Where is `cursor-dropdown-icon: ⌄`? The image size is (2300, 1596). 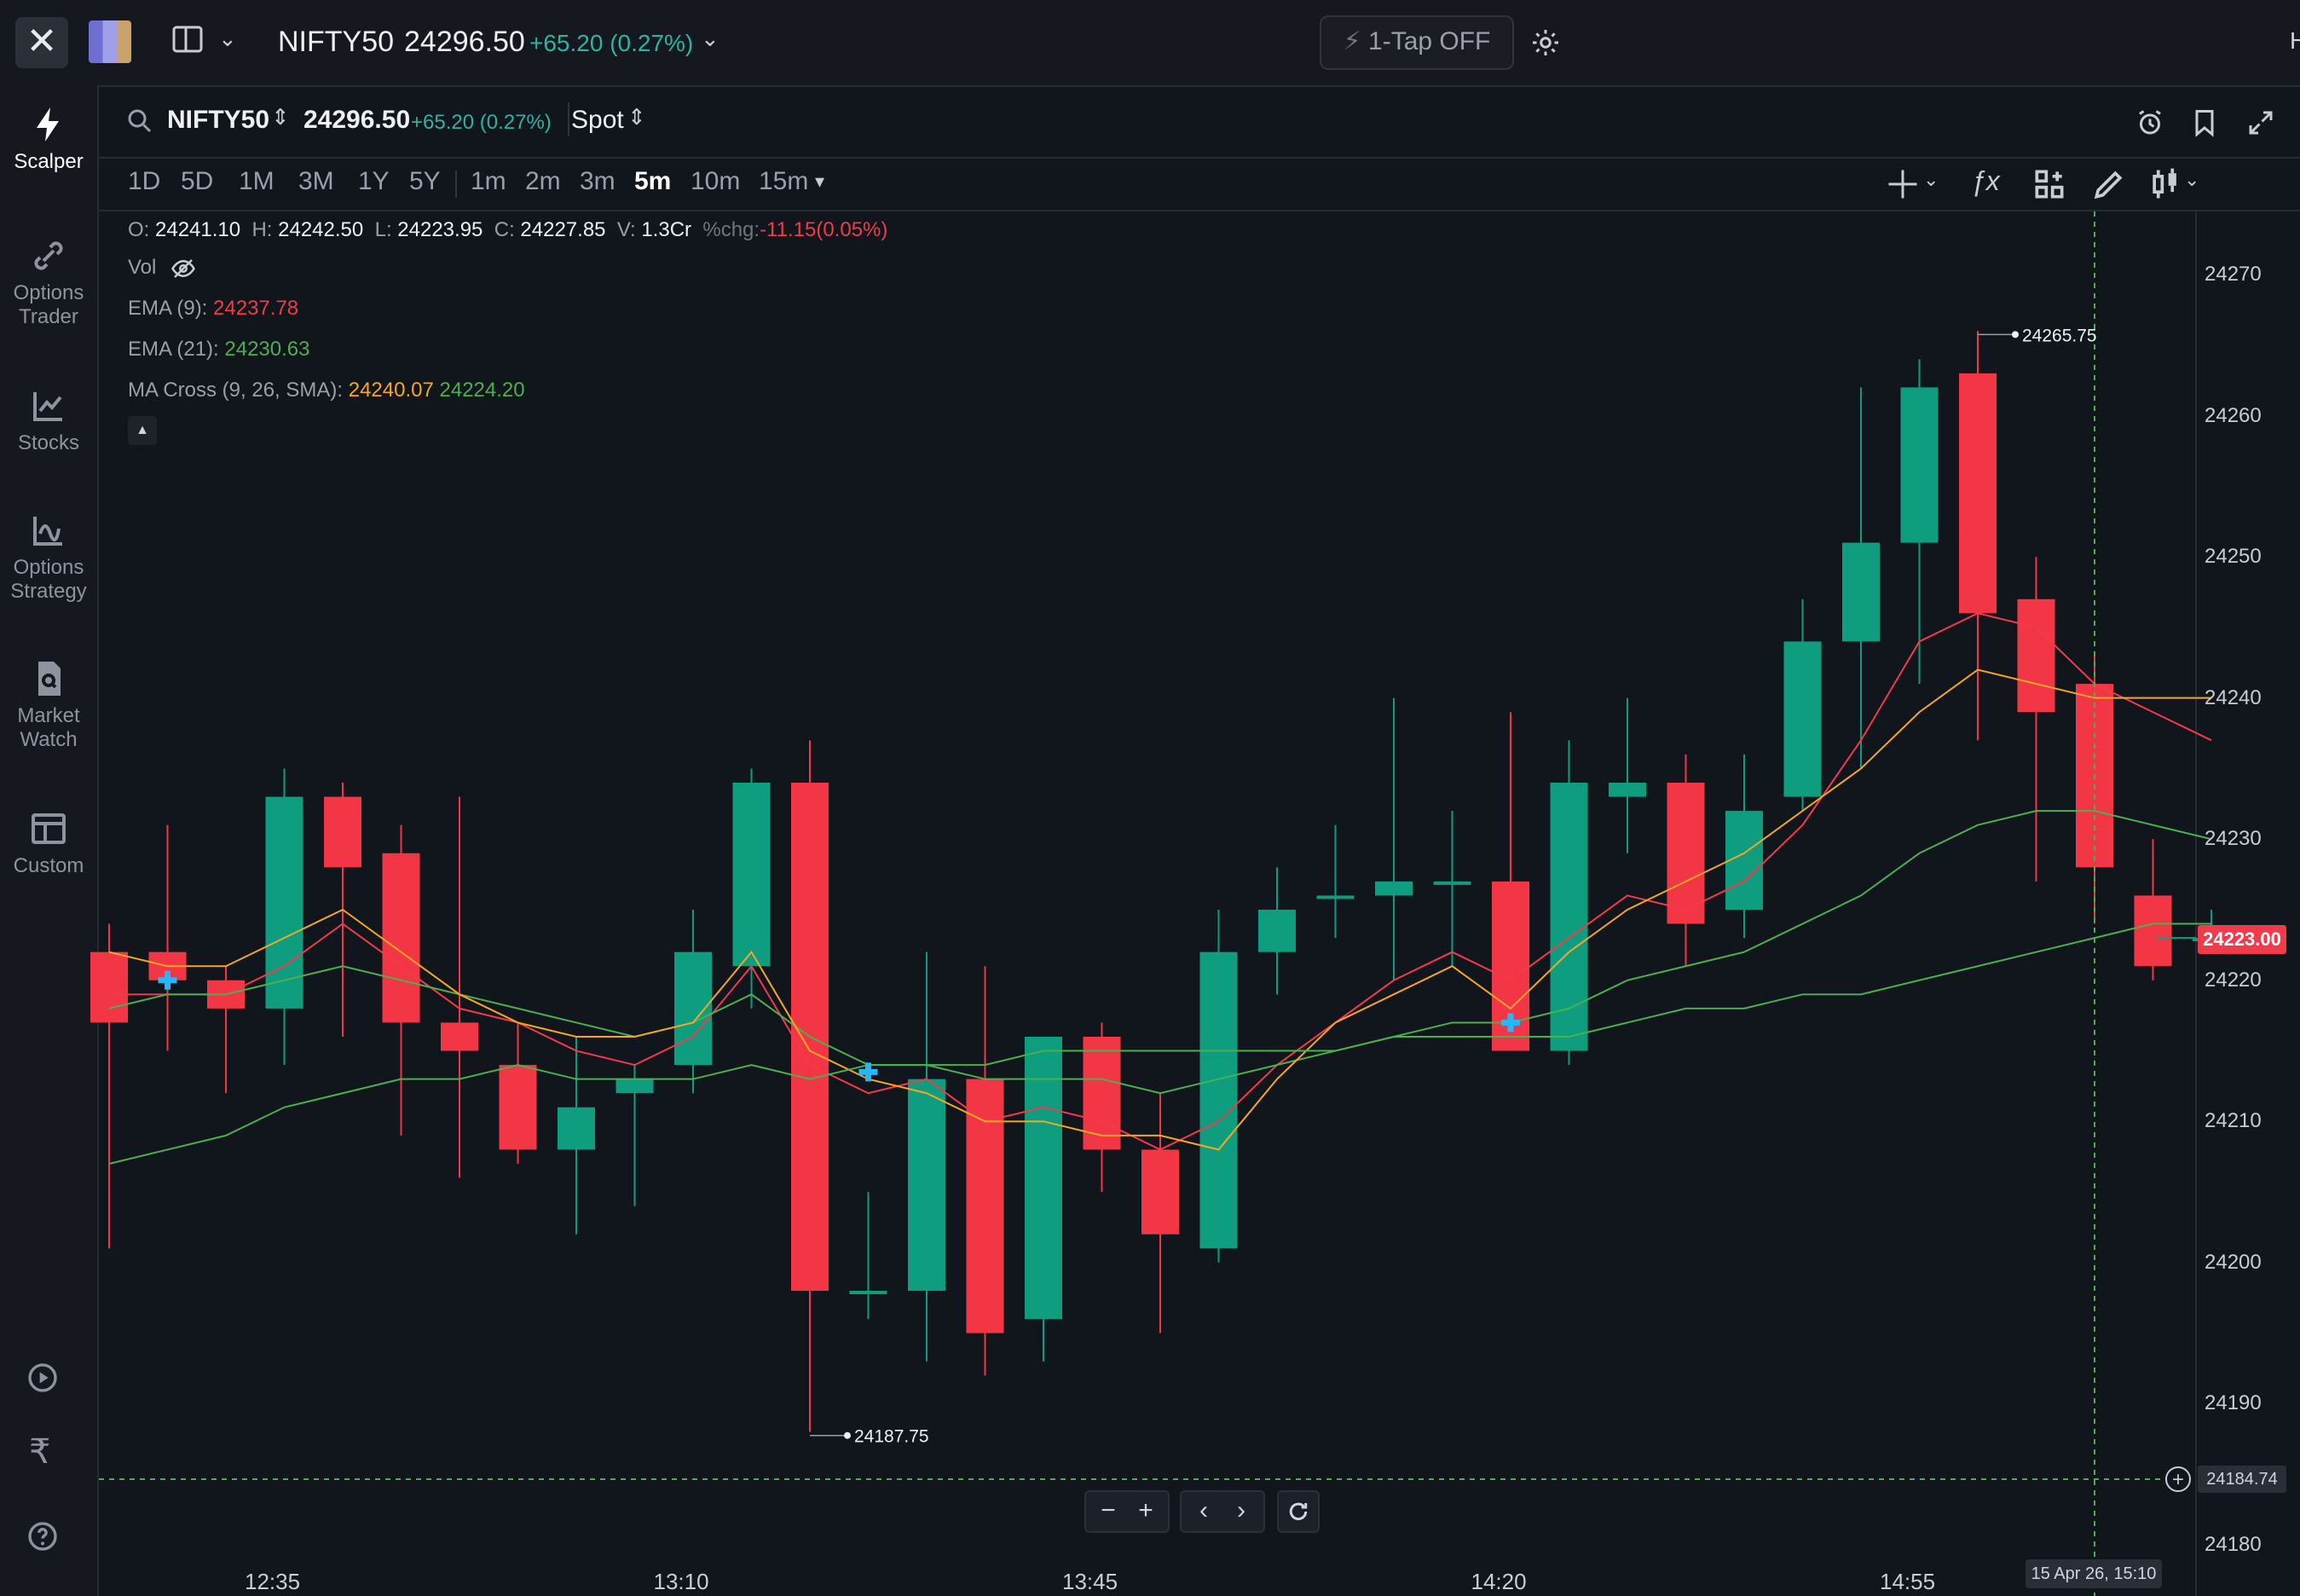 cursor-dropdown-icon: ⌄ is located at coordinates (1931, 179).